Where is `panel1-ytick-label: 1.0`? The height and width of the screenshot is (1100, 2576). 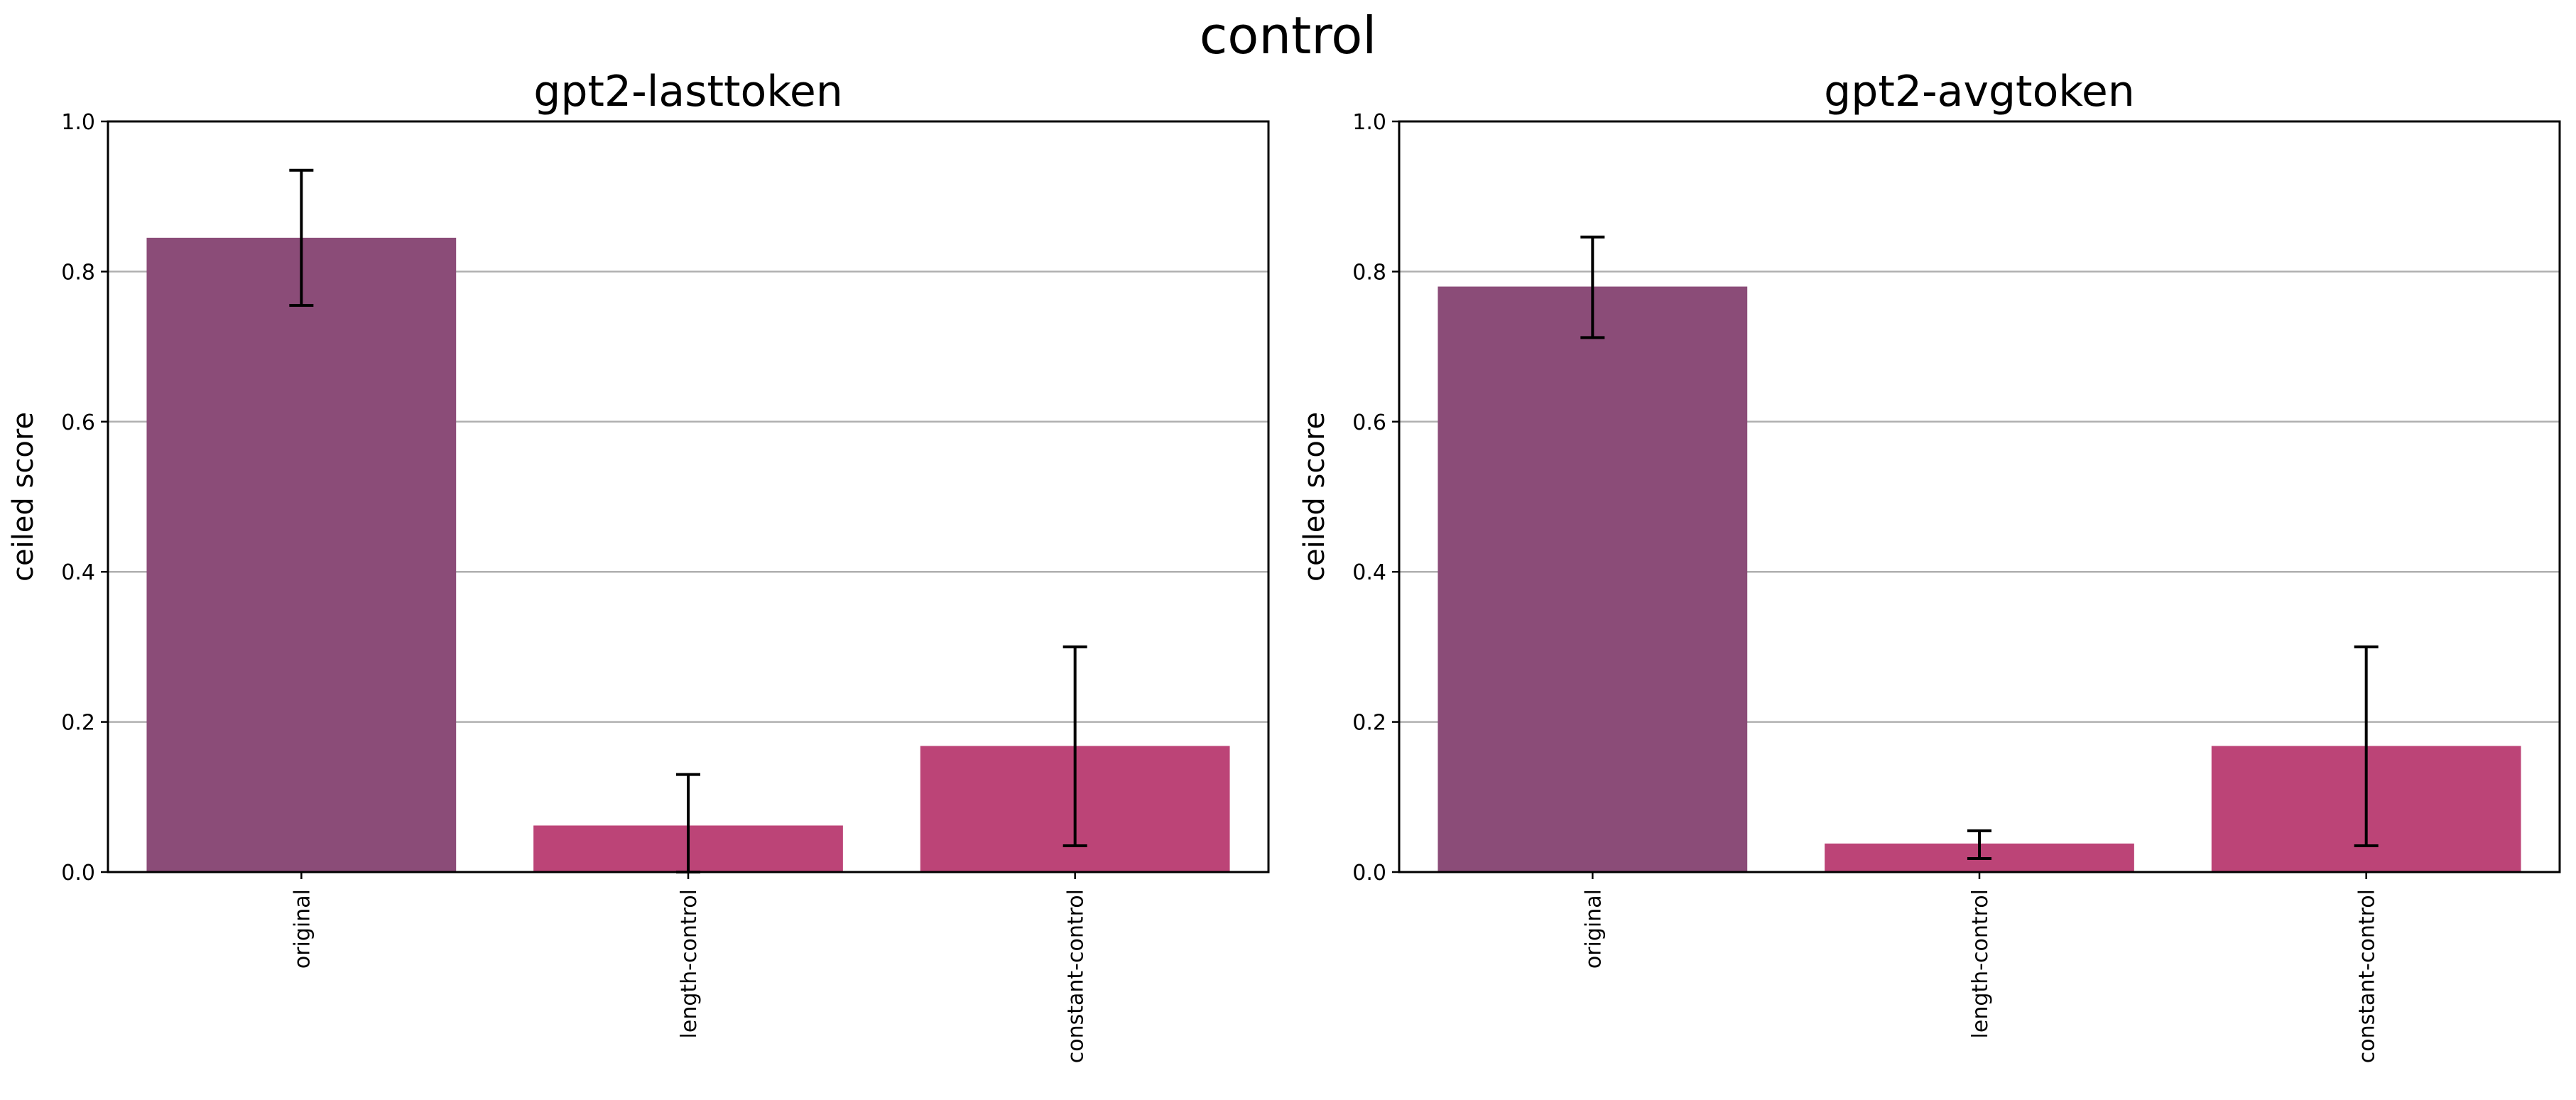
panel1-ytick-label: 1.0 is located at coordinates (78, 123).